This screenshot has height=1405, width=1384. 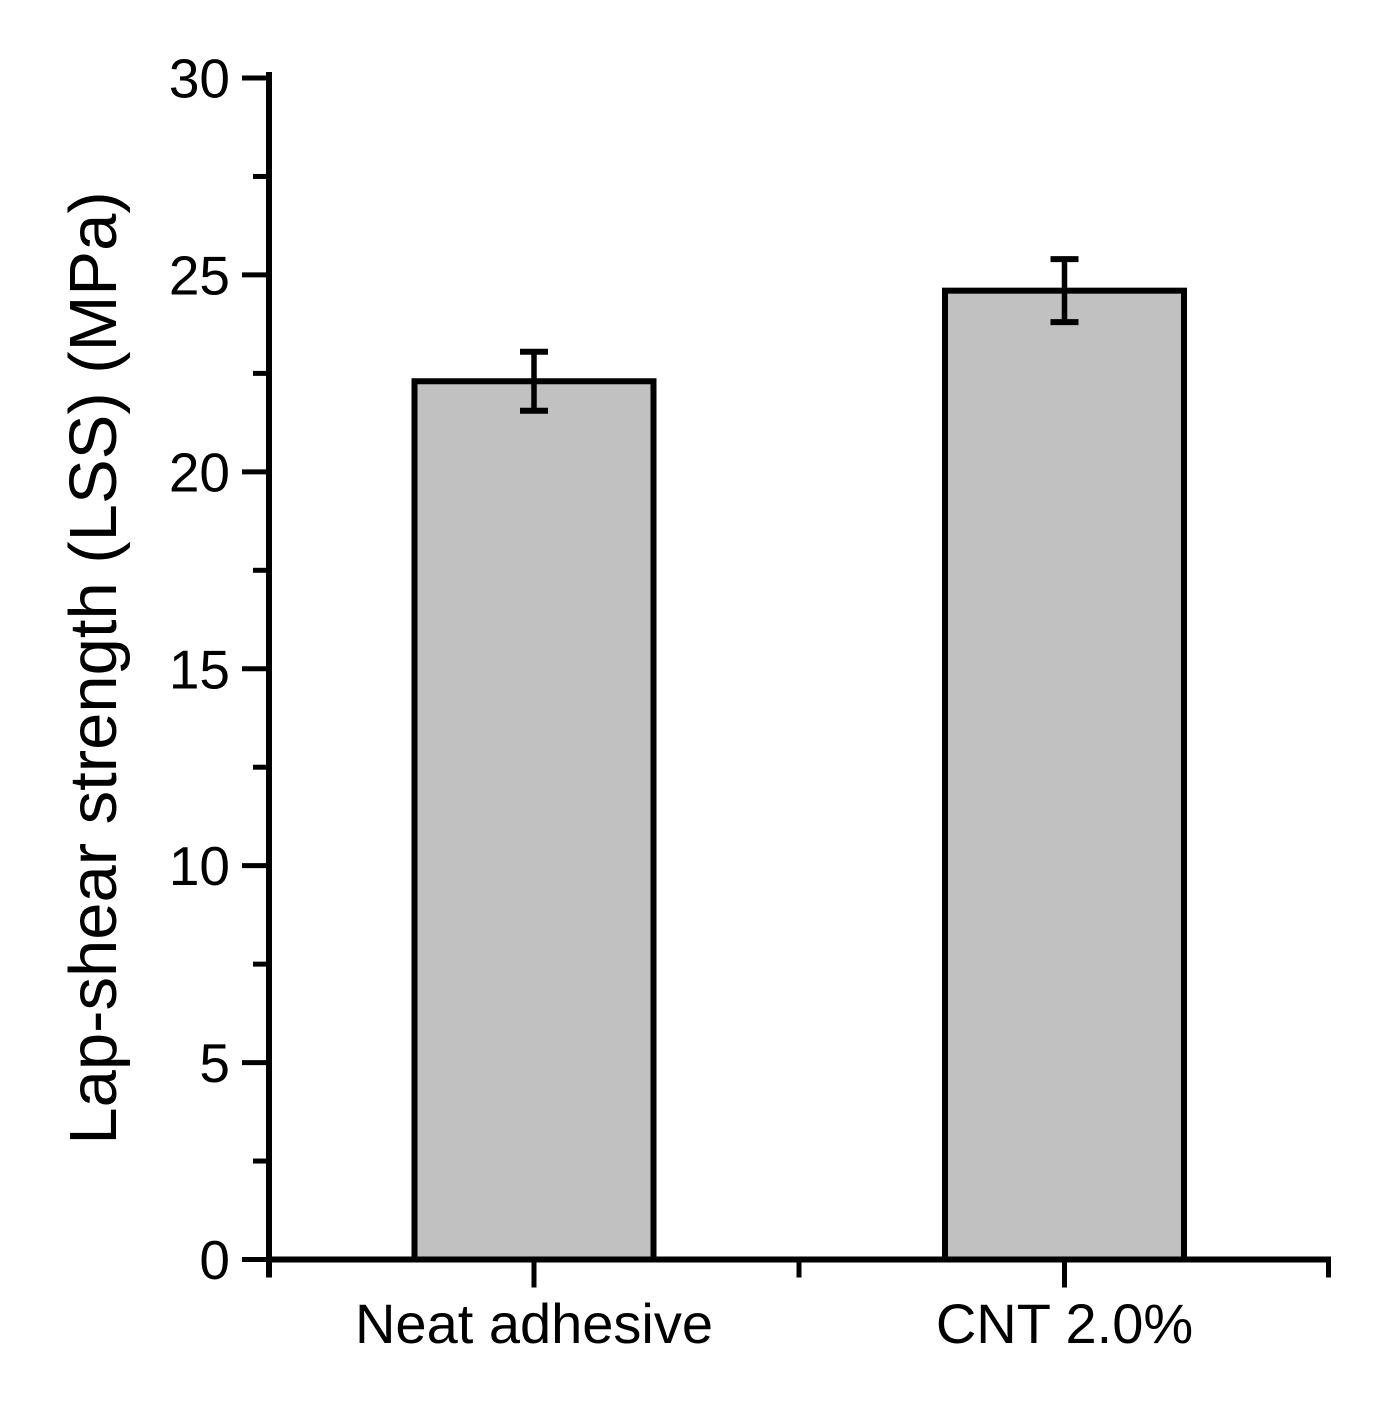 I want to click on y-tick-label-5: 5, so click(x=214, y=1063).